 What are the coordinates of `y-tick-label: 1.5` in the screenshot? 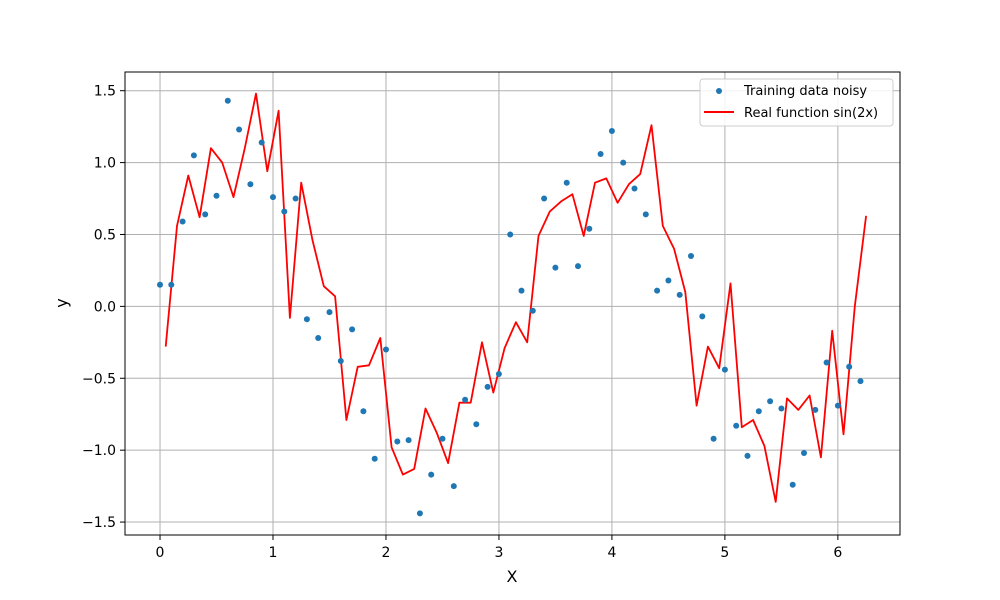 It's located at (105, 92).